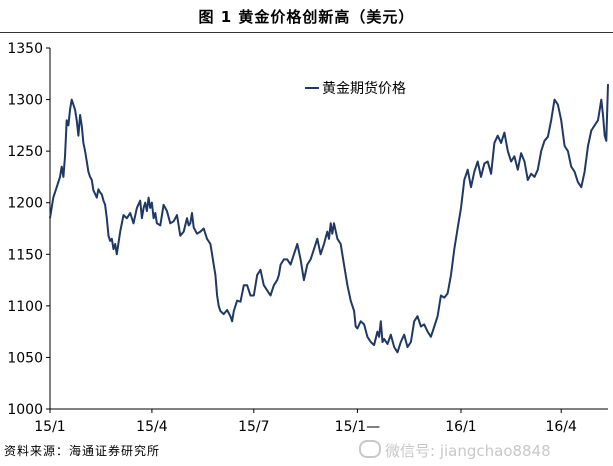  Describe the element at coordinates (468, 451) in the screenshot. I see `watermark-text: 微信号: jiangchao8848` at that location.